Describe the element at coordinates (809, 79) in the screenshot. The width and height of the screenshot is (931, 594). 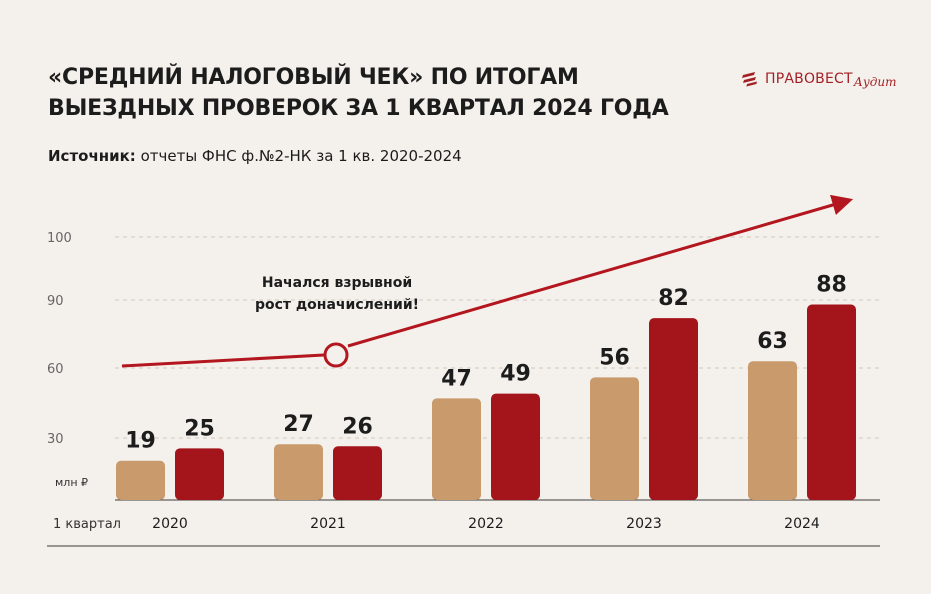
I see `logo-word-1: ПРАВОВЕСТ` at that location.